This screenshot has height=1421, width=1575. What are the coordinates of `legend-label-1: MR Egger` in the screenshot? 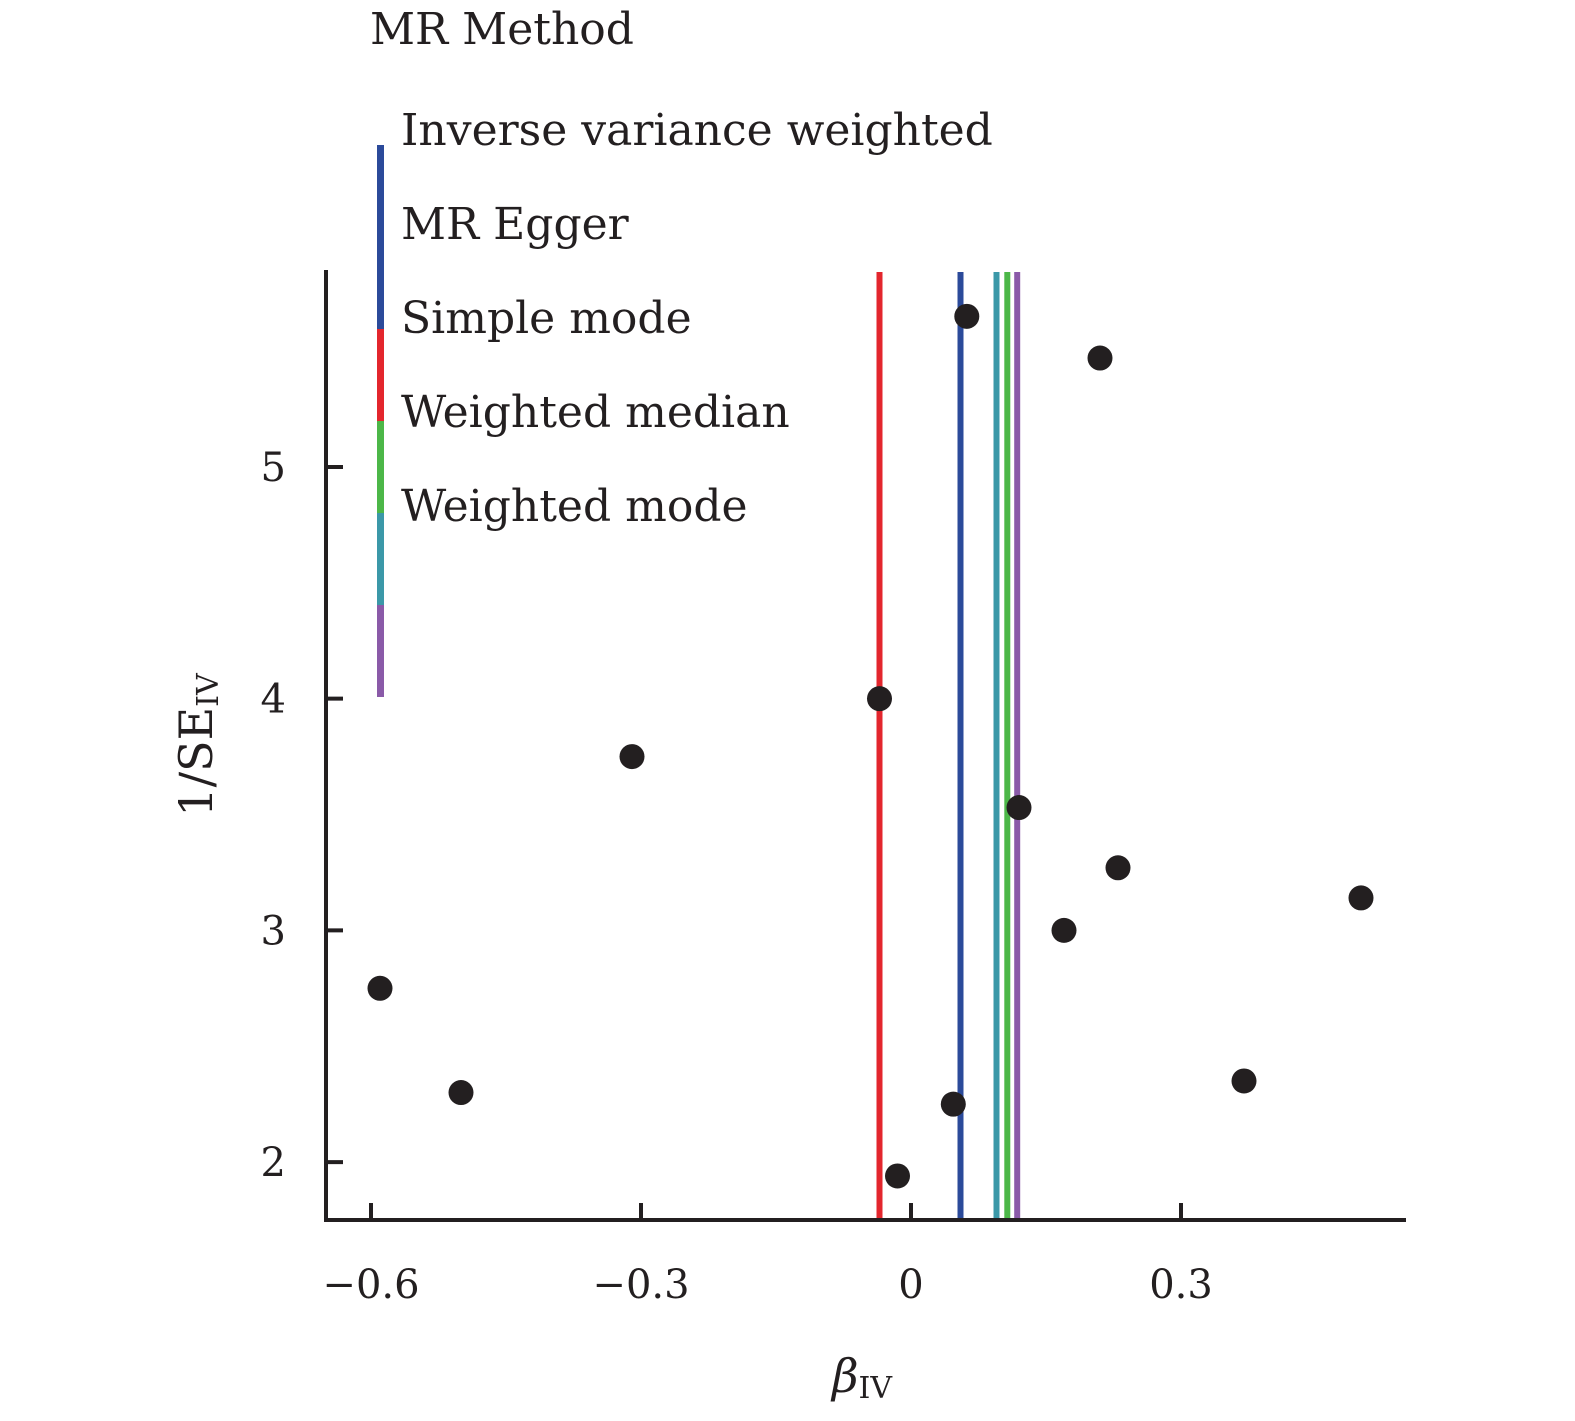 It's located at (515, 224).